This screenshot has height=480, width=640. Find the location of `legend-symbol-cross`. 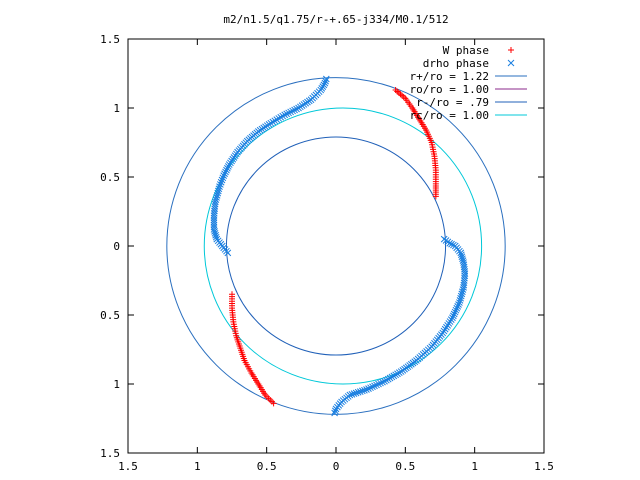

legend-symbol-cross is located at coordinates (511, 63).